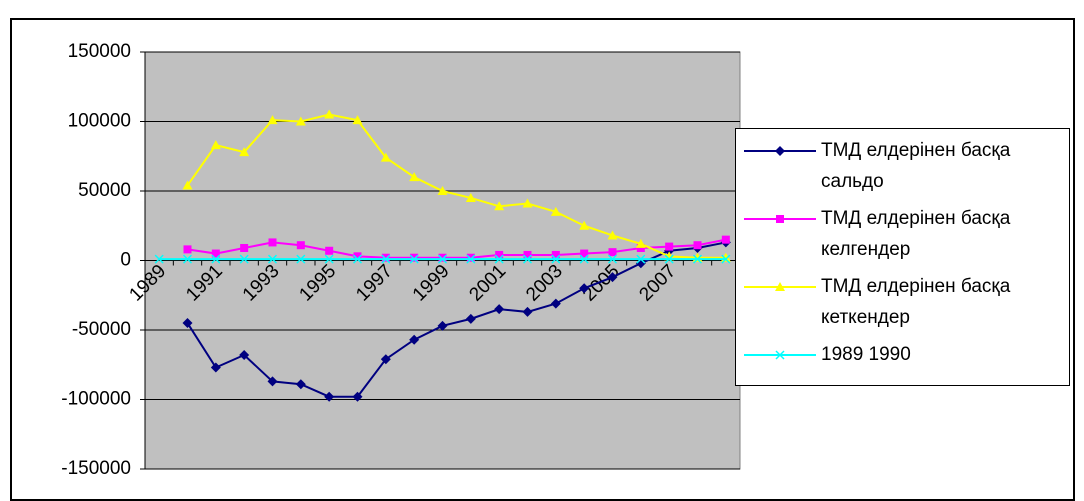 The image size is (1084, 501). I want to click on legend-item: 1989 1990, so click(901, 354).